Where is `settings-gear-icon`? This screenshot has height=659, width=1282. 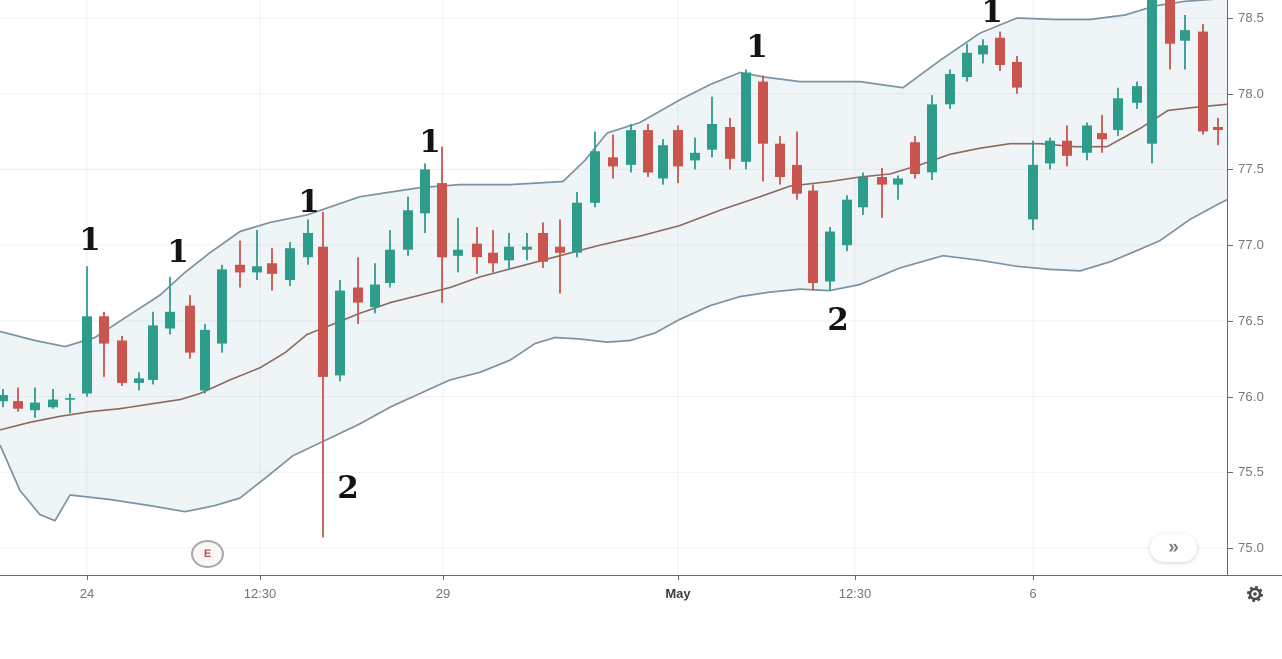 settings-gear-icon is located at coordinates (1255, 594).